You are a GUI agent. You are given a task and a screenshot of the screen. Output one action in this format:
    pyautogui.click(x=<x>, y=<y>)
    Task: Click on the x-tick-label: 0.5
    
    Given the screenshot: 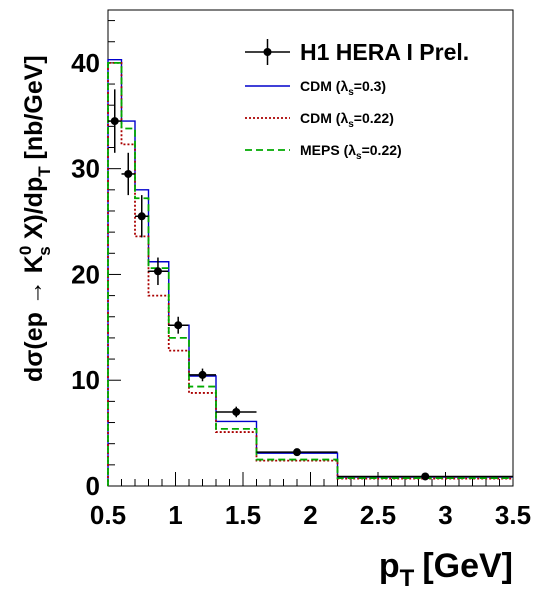 What is the action you would take?
    pyautogui.click(x=108, y=515)
    